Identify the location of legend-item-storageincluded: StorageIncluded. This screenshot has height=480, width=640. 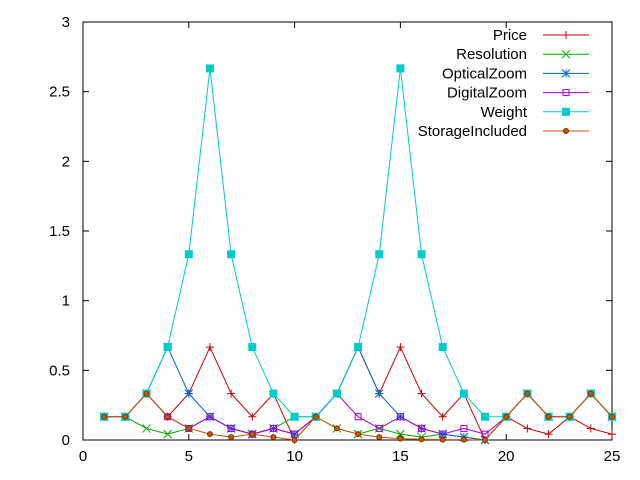
(503, 131).